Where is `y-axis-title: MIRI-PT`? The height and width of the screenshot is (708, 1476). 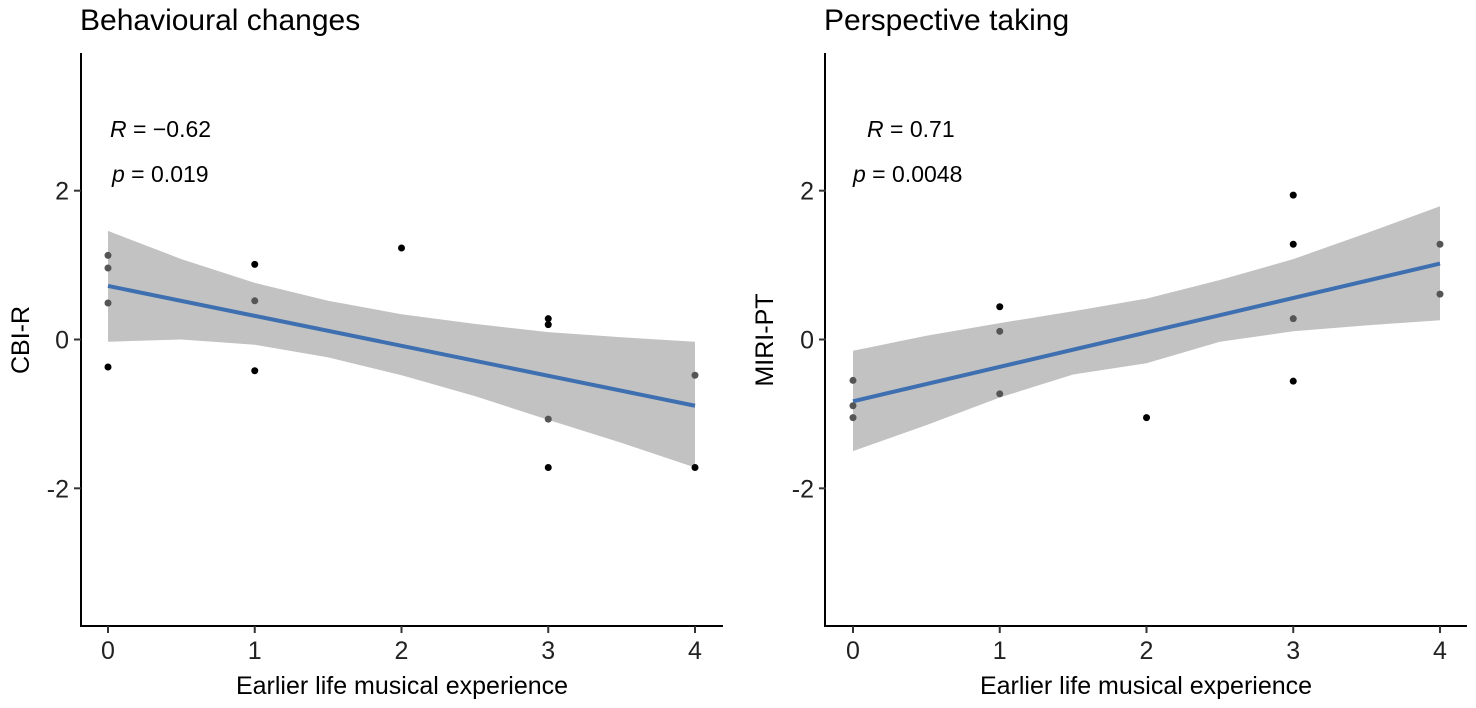 y-axis-title: MIRI-PT is located at coordinates (765, 339).